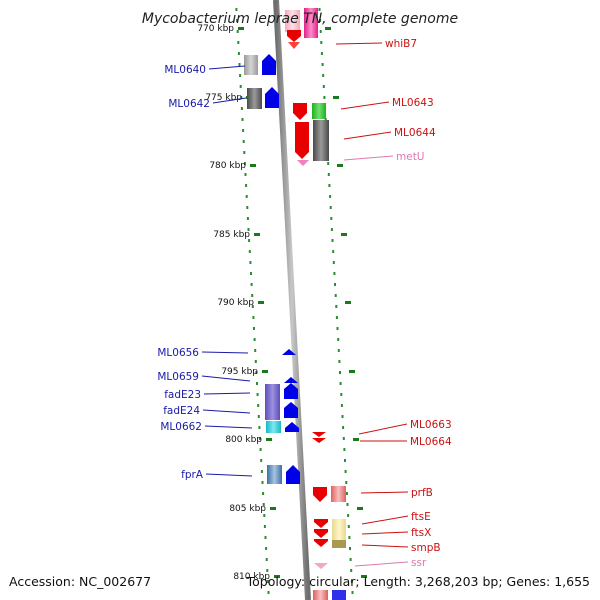  Describe the element at coordinates (247, 509) in the screenshot. I see `scale-label: 805 kbp` at that location.